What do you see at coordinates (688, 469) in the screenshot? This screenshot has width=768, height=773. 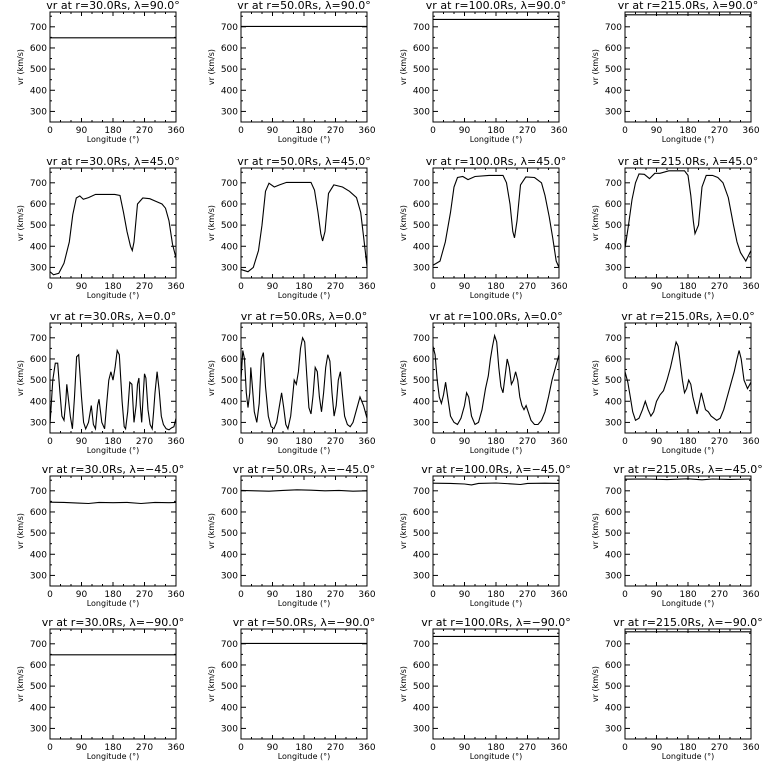 I see `chart-title: vr at r=215.0Rs, λ=−45.0°` at bounding box center [688, 469].